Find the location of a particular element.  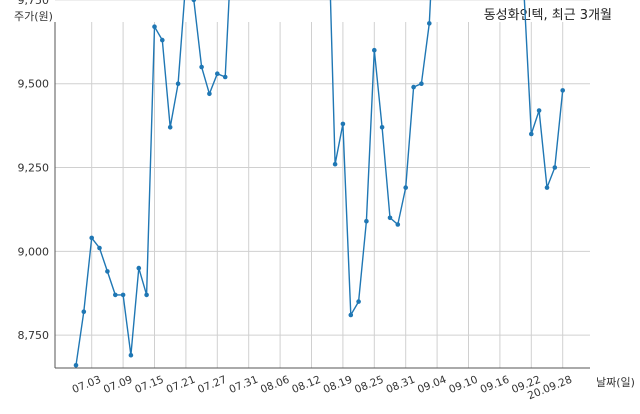

x-tick-label: 07.03 is located at coordinates (86, 385).